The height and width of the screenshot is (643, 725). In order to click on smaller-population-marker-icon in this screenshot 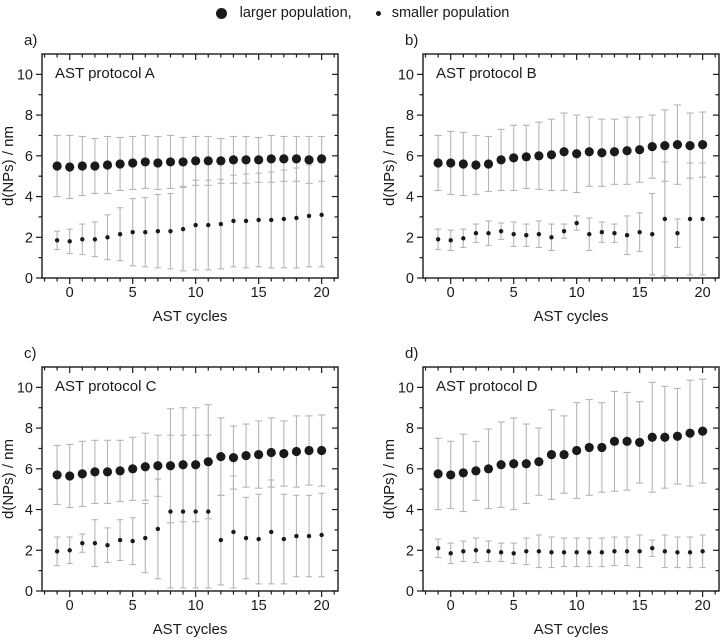, I will do `click(378, 13)`.